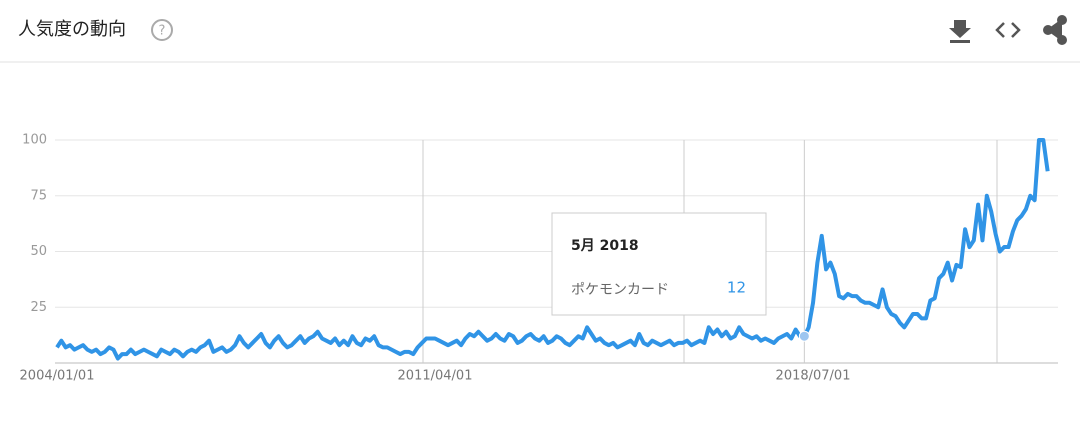 The image size is (1080, 423). What do you see at coordinates (38, 195) in the screenshot?
I see `y-tick-label: 75` at bounding box center [38, 195].